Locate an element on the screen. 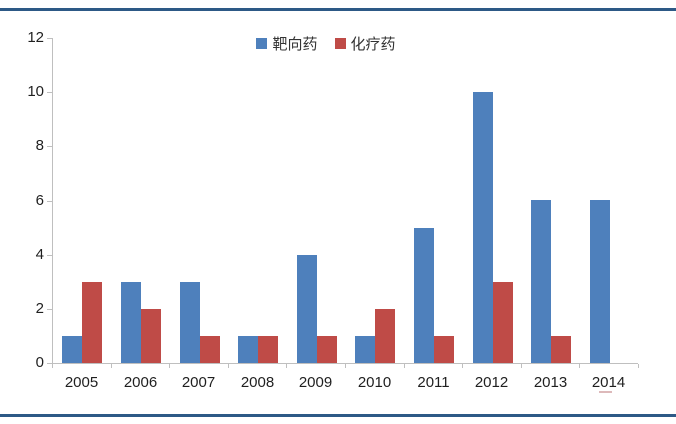  bar-series0-2010 is located at coordinates (365, 349).